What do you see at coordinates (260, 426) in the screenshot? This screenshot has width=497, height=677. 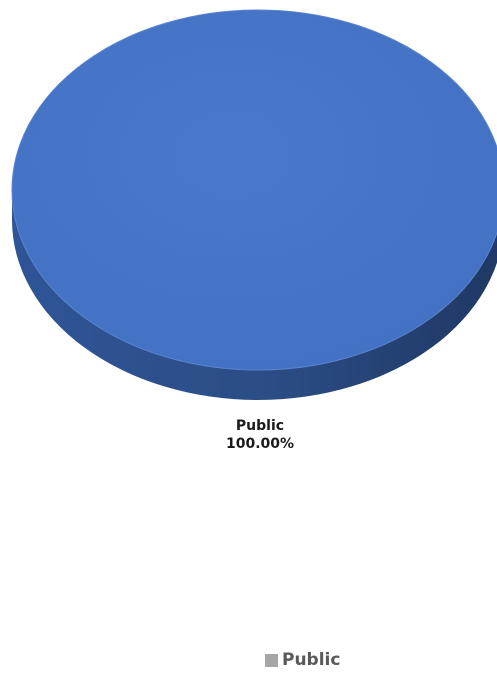 I see `data-label-category: Public` at bounding box center [260, 426].